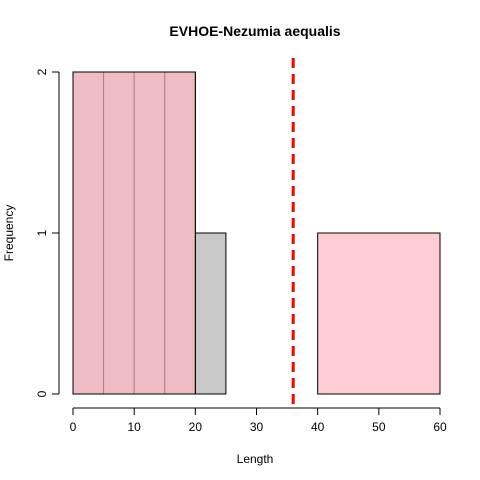  Describe the element at coordinates (440, 427) in the screenshot. I see `x-tick-label-6: 60` at that location.